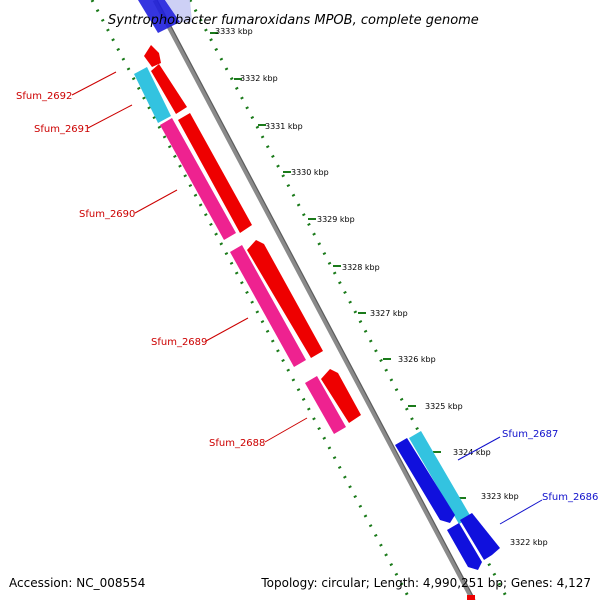 The height and width of the screenshot is (600, 600). Describe the element at coordinates (237, 443) in the screenshot. I see `gene-label-sfum-2688: Sfum_2688` at that location.